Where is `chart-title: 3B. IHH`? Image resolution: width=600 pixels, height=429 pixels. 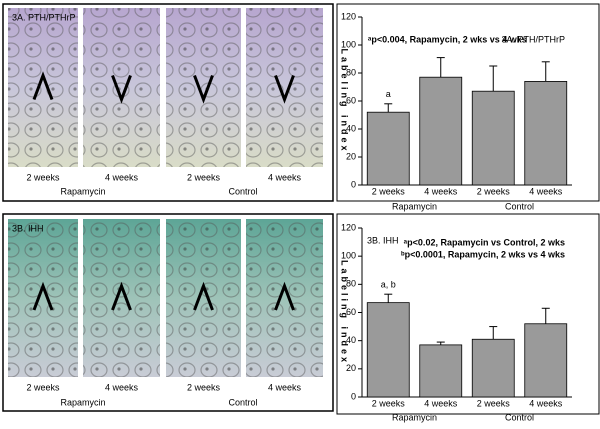
chart-title: 3B. IHH is located at coordinates (383, 240).